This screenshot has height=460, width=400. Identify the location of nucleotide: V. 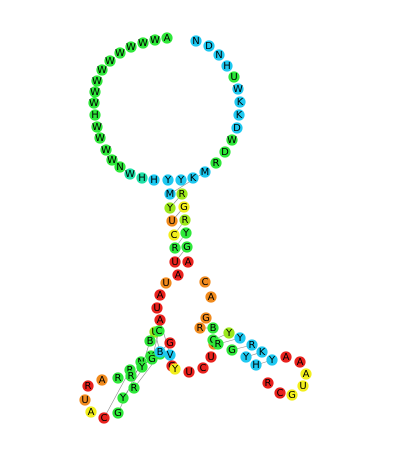
(170, 355).